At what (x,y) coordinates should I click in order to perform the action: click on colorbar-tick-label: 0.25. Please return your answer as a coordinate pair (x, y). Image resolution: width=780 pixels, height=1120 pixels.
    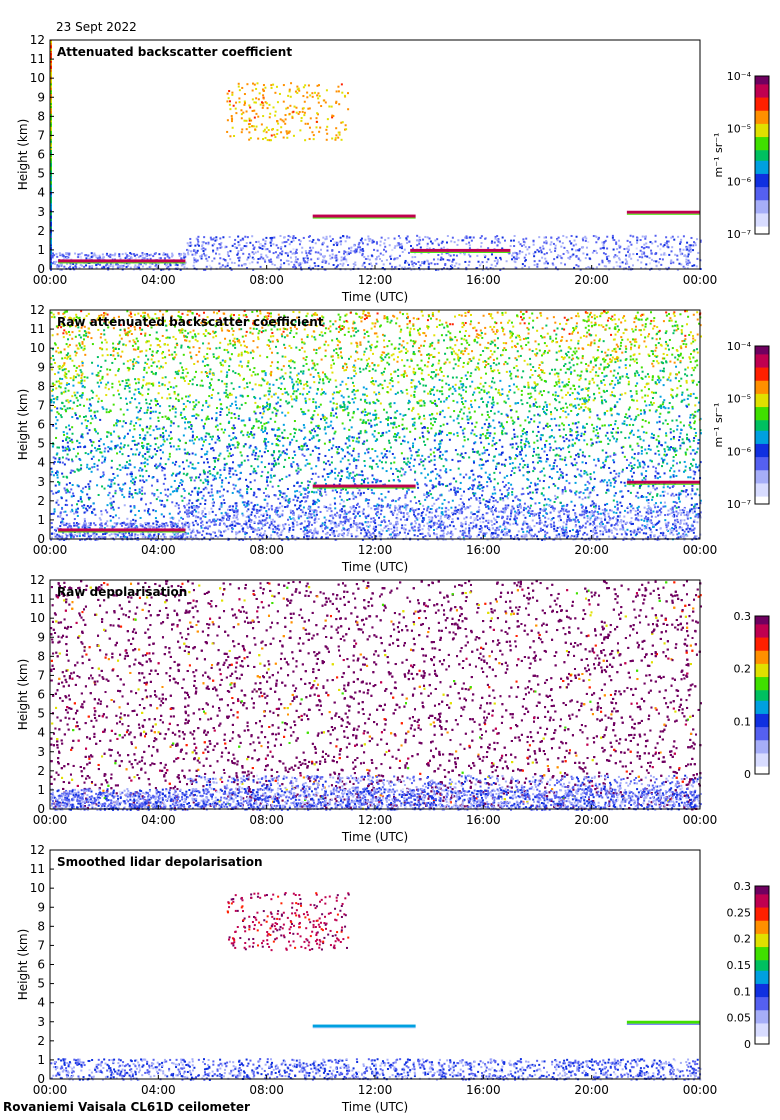
    Looking at the image, I should click on (739, 912).